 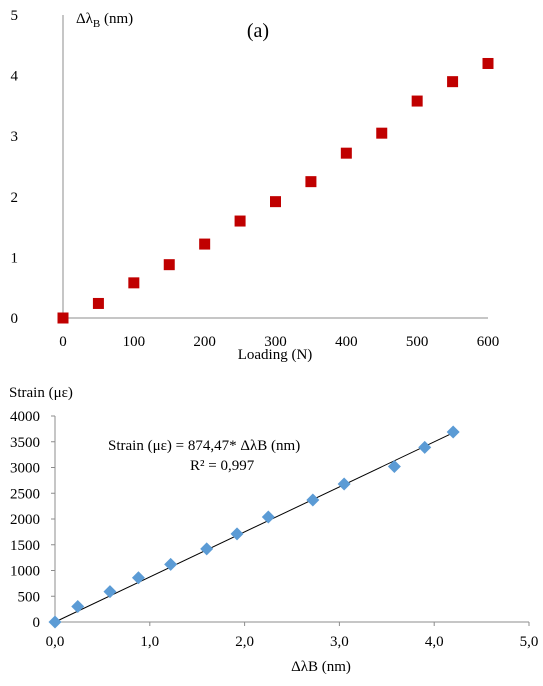 What do you see at coordinates (37, 623) in the screenshot?
I see `chart-b-y-tick-label: 0` at bounding box center [37, 623].